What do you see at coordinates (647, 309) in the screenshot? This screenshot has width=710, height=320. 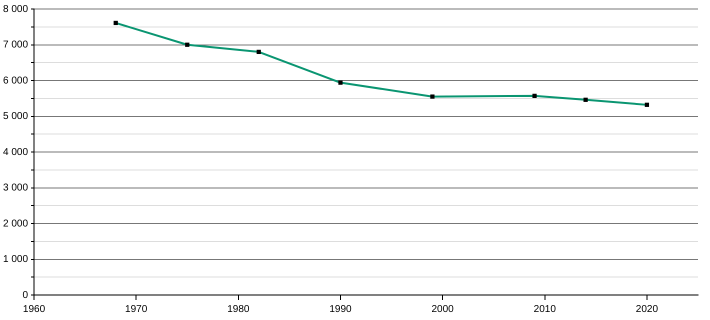 I see `x-tick-label: 2020` at bounding box center [647, 309].